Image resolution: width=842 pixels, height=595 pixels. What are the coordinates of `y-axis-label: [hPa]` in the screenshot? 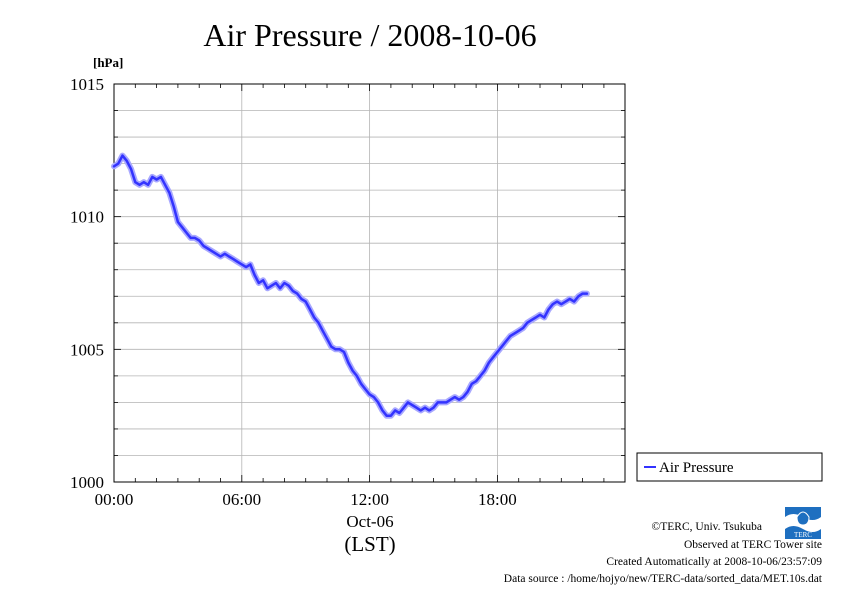 It's located at (108, 62).